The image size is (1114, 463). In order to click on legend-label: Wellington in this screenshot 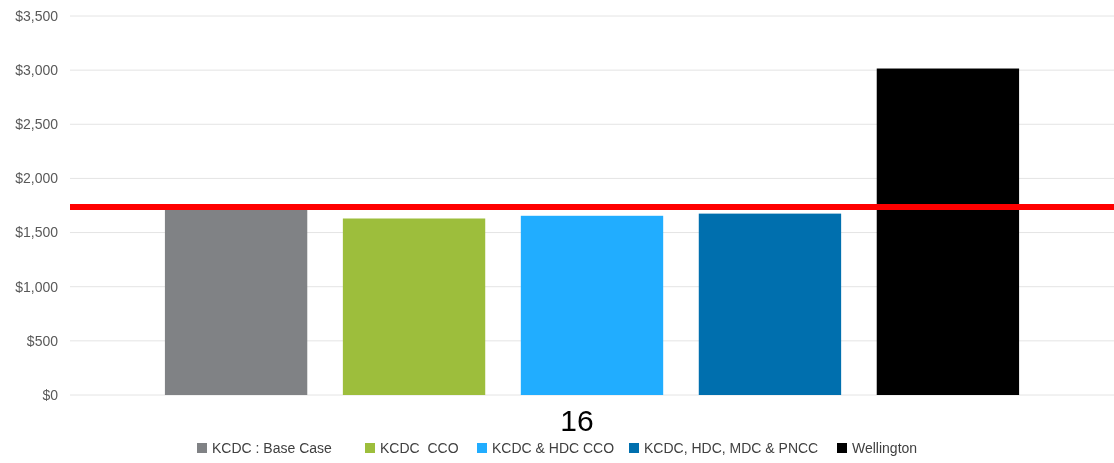, I will do `click(885, 448)`.